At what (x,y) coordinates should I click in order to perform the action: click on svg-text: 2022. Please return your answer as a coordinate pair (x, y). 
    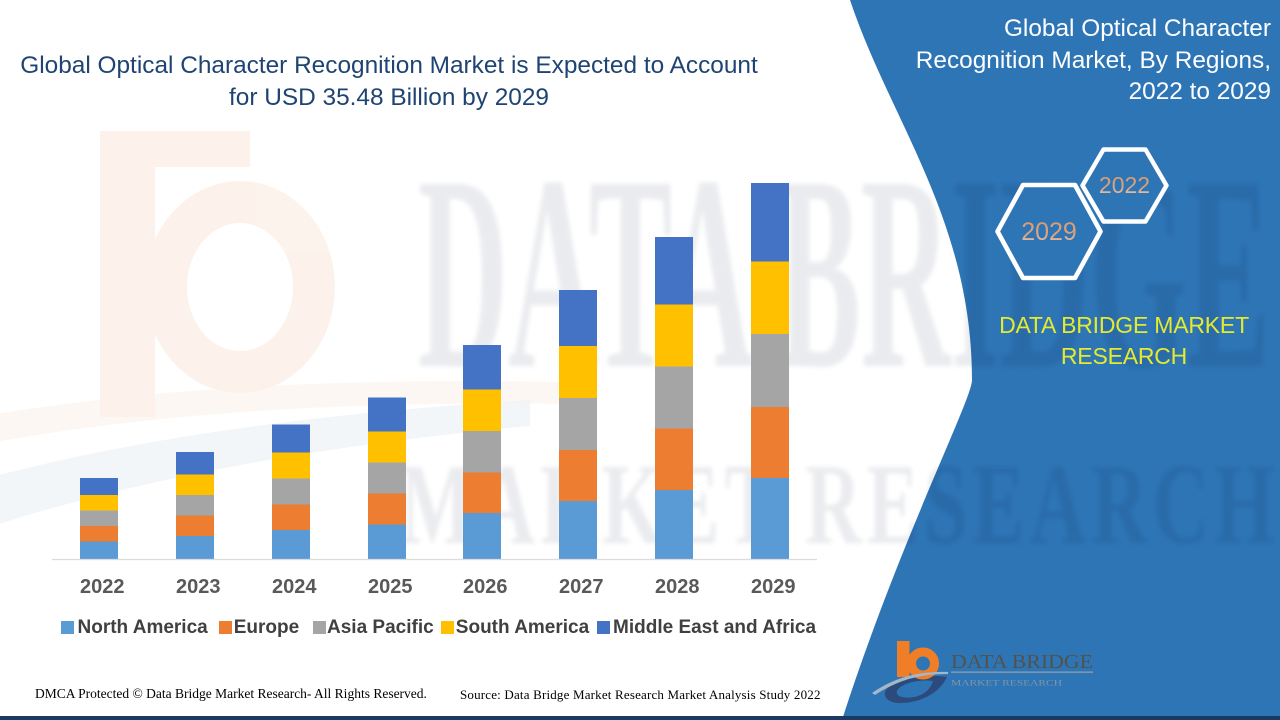
    Looking at the image, I should click on (1124, 185).